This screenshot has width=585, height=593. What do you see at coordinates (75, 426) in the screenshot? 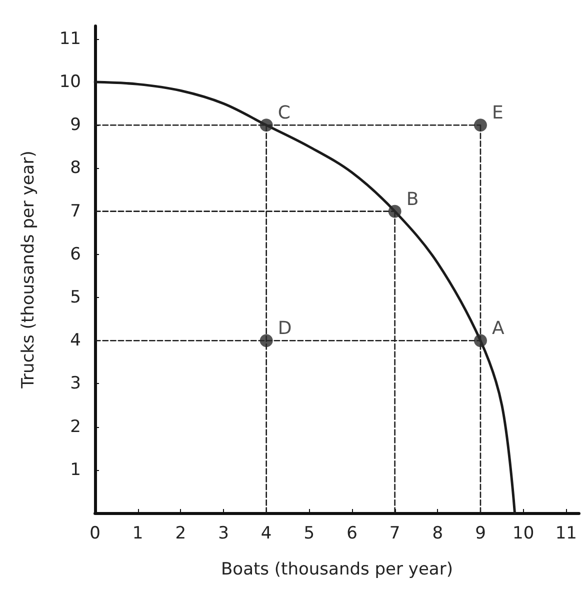
I see `y-tick-label: 2` at bounding box center [75, 426].